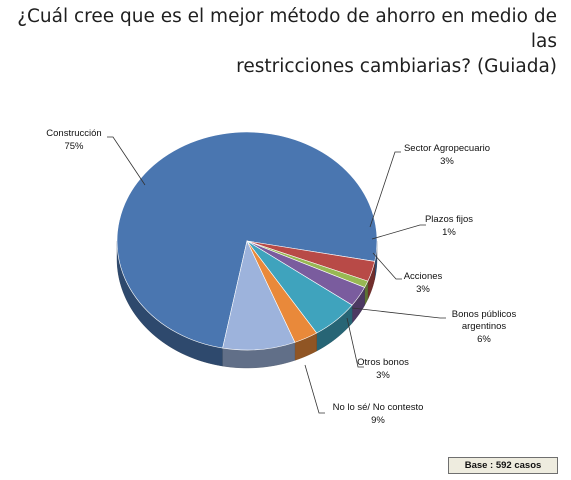  What do you see at coordinates (423, 283) in the screenshot?
I see `slice-label-3: Acciones 3%` at bounding box center [423, 283].